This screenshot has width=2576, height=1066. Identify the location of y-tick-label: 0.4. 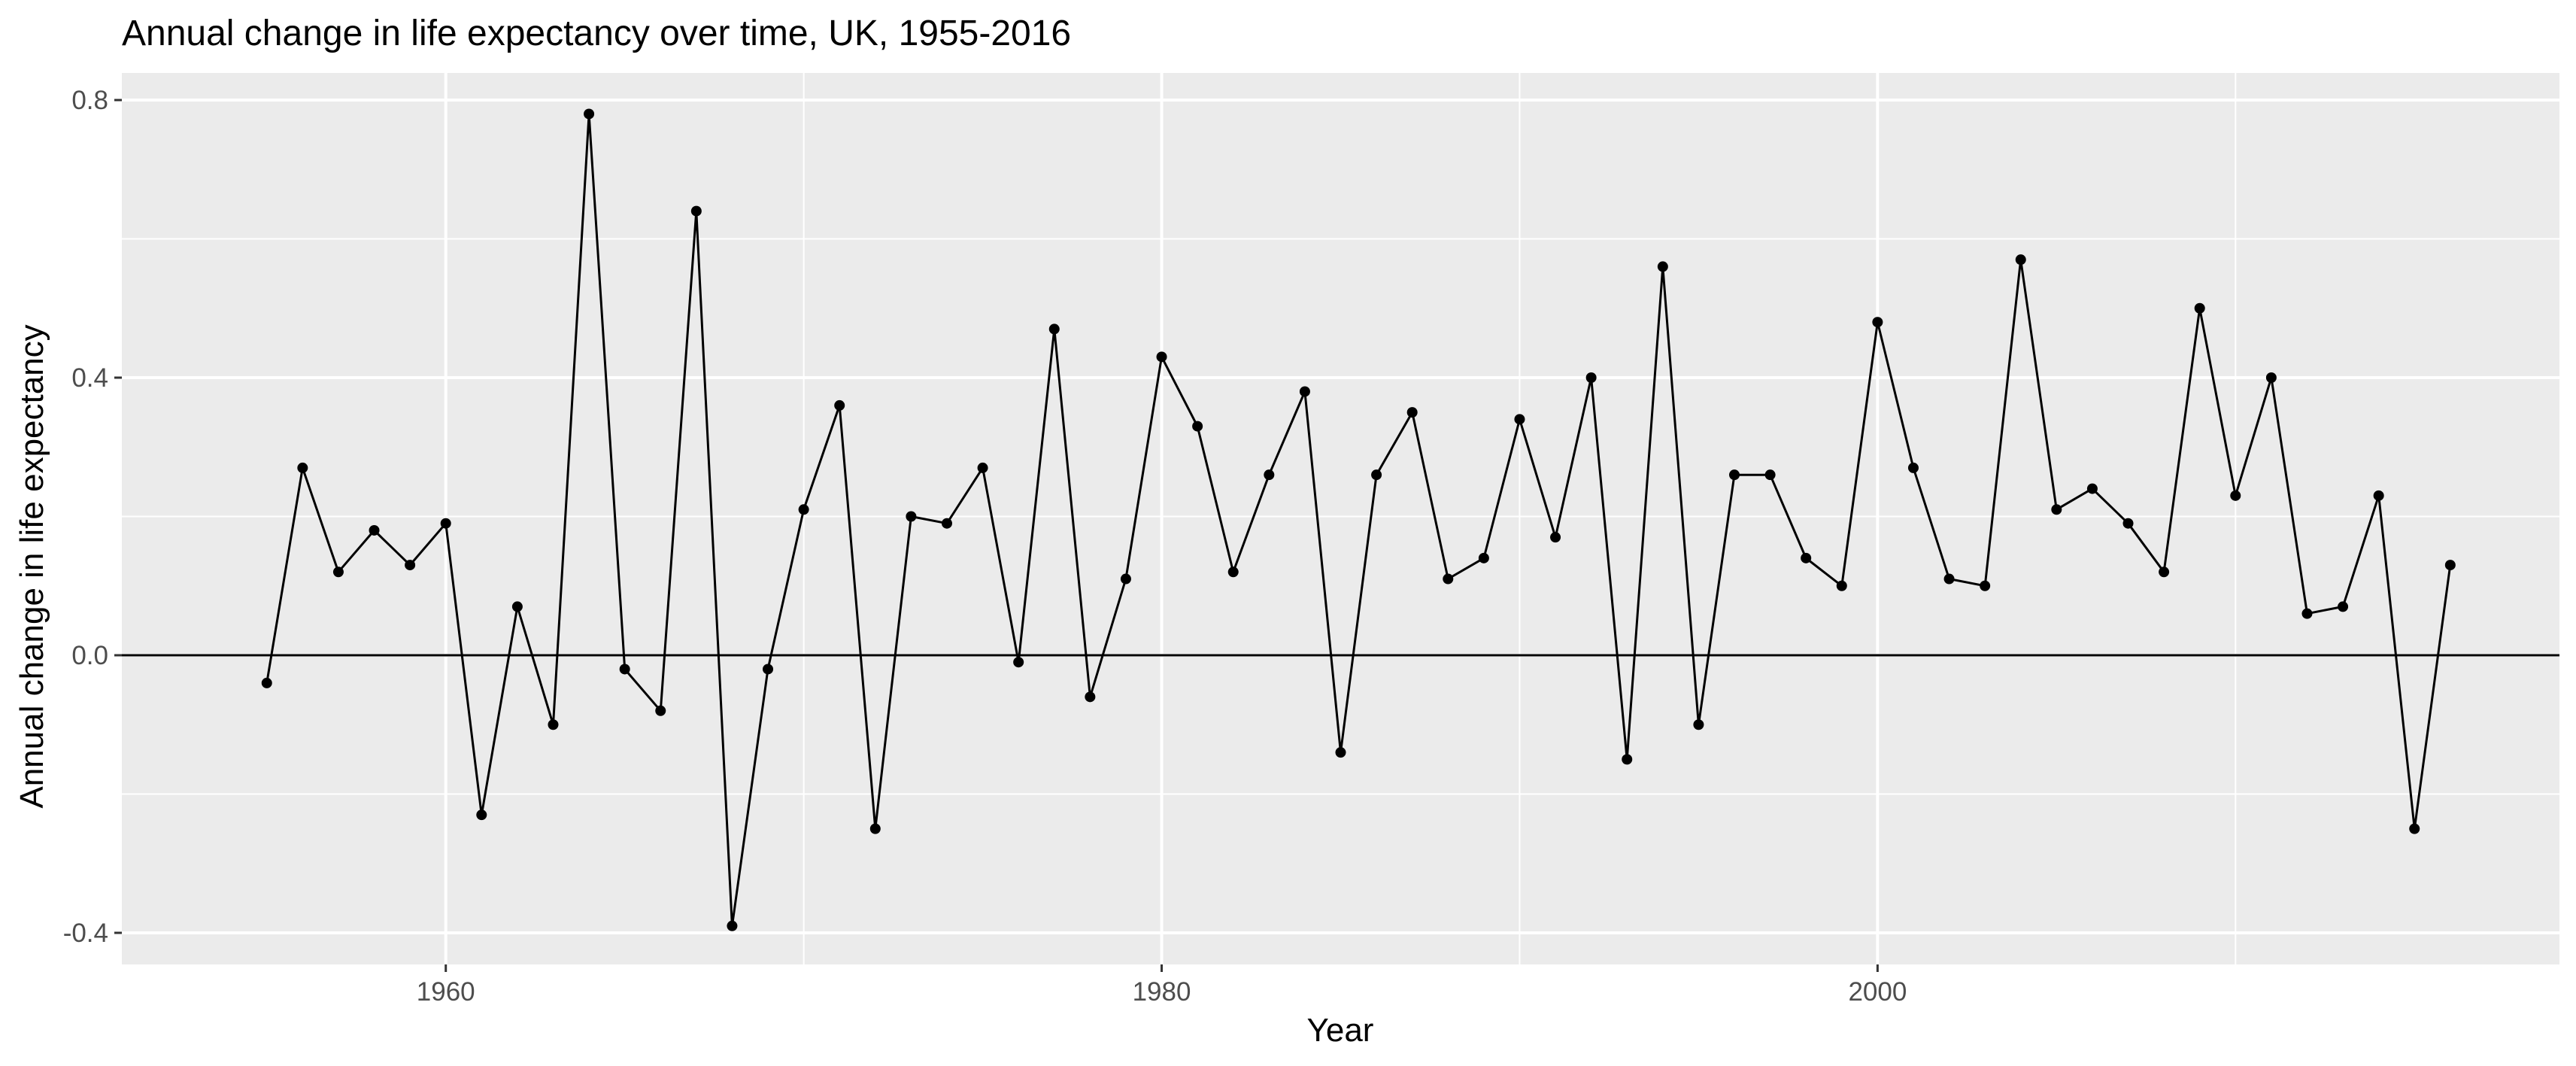
(89, 378).